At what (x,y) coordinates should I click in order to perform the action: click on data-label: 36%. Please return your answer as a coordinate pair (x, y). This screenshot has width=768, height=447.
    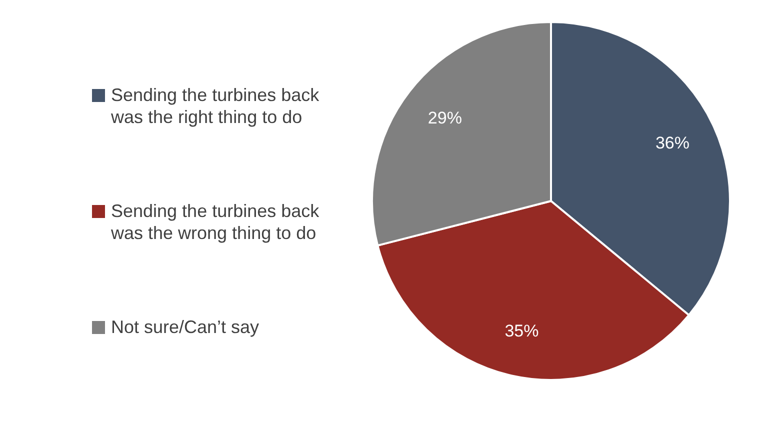
    Looking at the image, I should click on (672, 143).